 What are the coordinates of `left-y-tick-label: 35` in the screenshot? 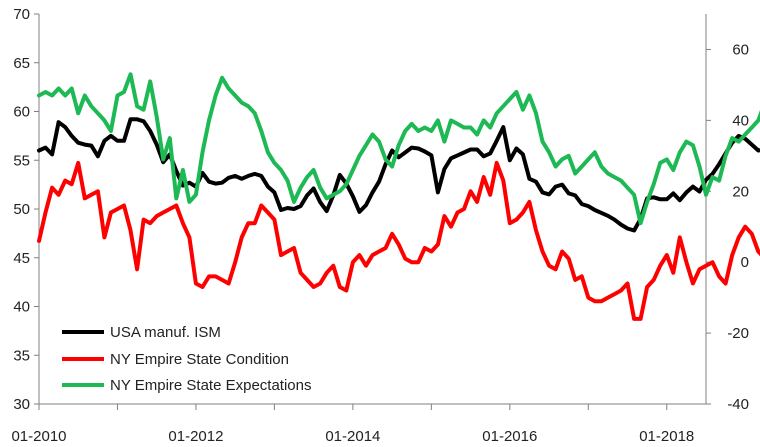 It's located at (21, 355).